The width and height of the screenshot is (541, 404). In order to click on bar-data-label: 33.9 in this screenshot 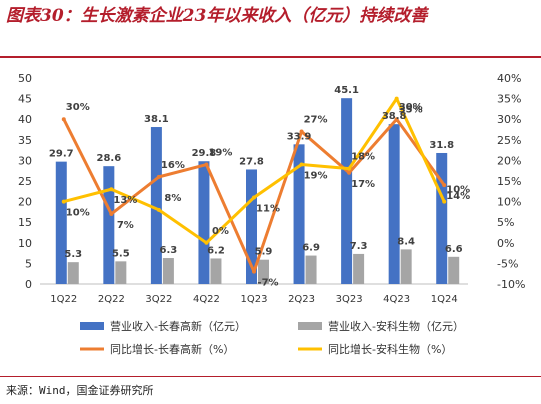, I will do `click(299, 136)`.